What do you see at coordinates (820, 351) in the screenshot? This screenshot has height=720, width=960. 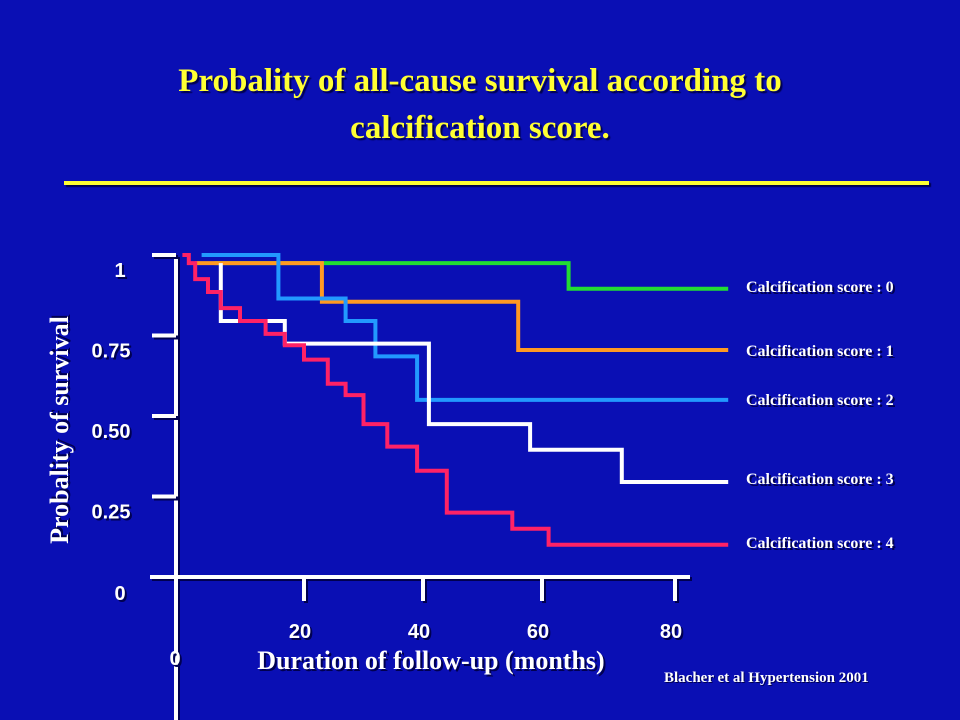 I see `legend-label-score-1: Calcification score : 1` at bounding box center [820, 351].